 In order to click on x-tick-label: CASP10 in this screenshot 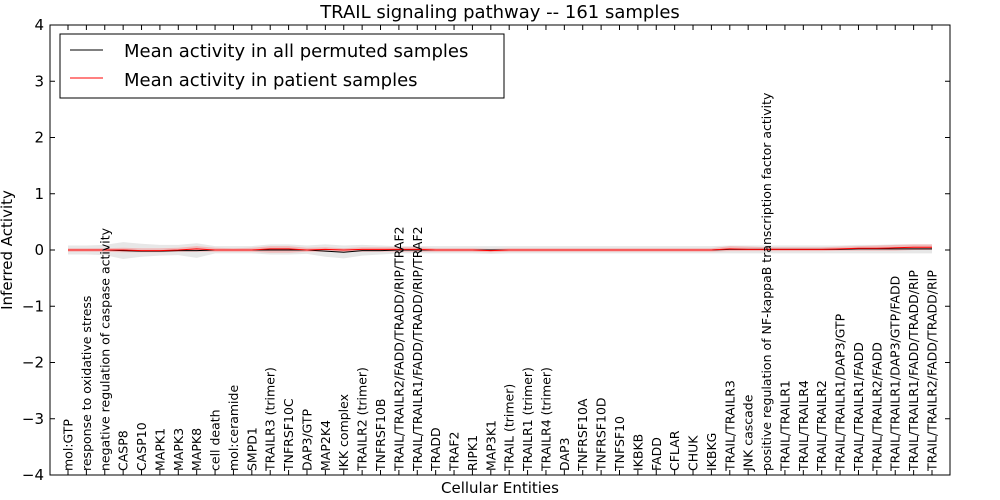, I will do `click(141, 446)`.